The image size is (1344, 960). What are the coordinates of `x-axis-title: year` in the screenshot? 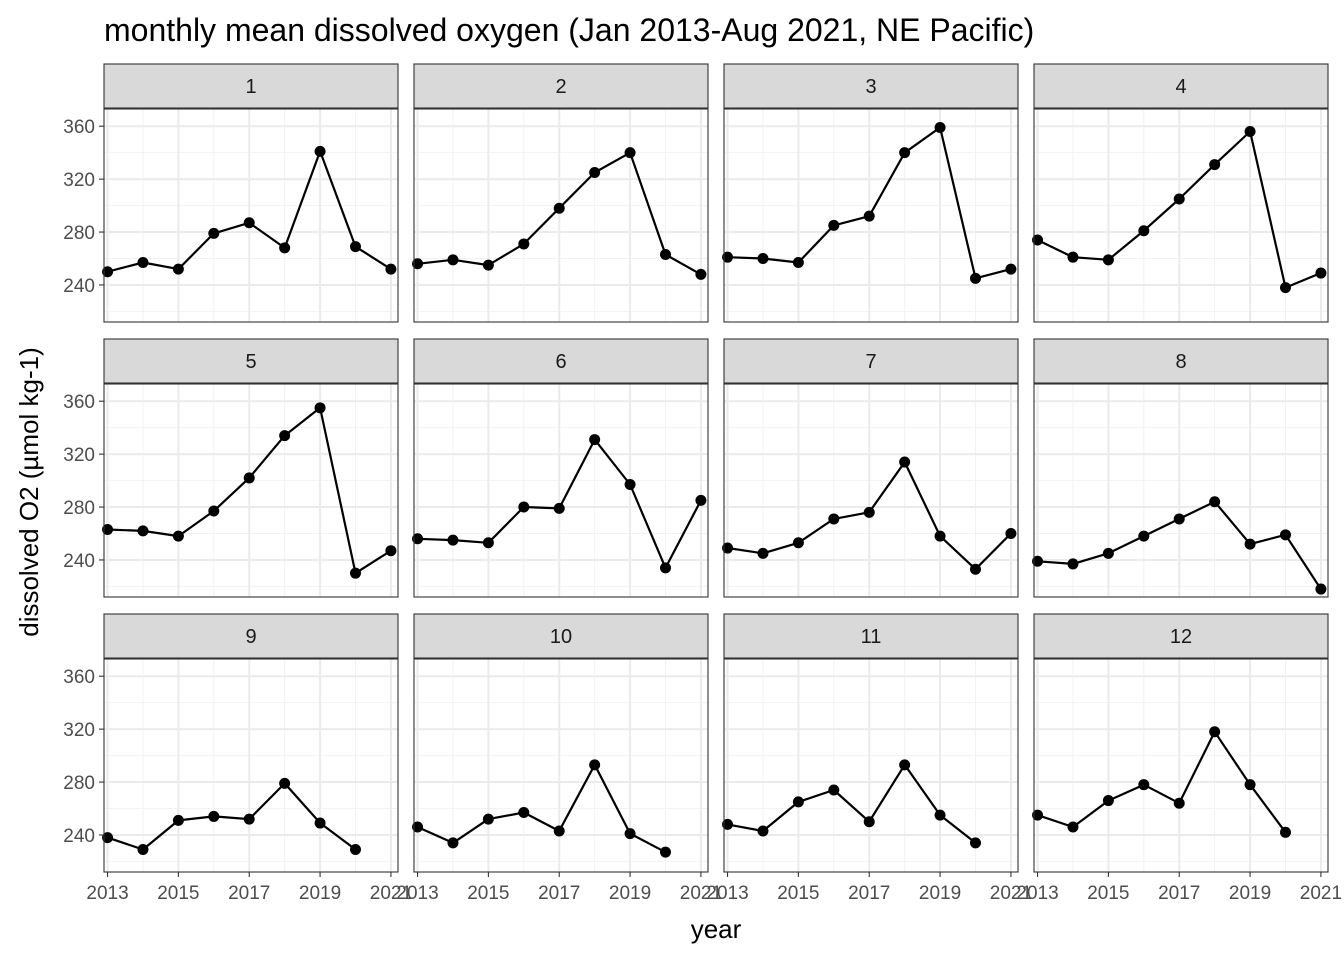 It's located at (716, 929).